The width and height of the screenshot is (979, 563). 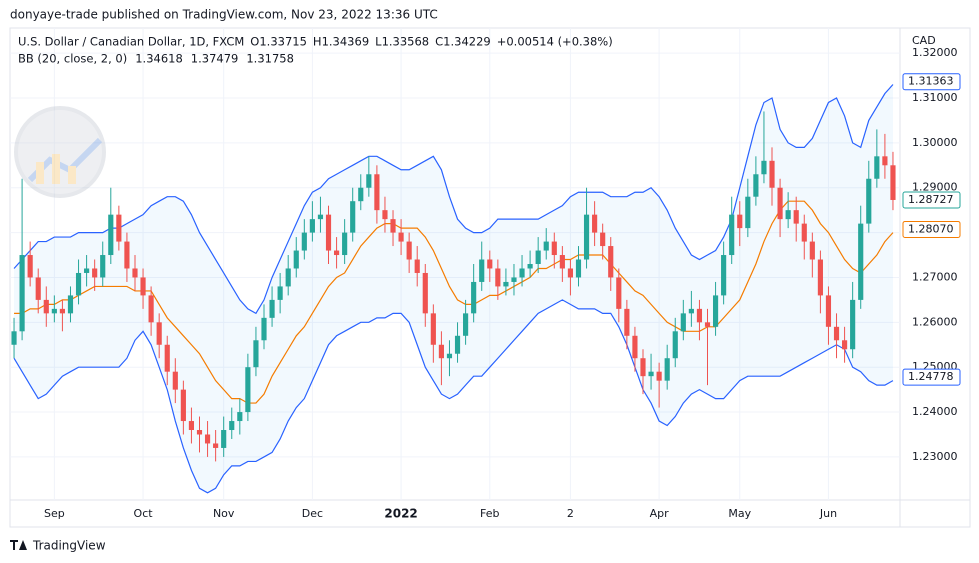 What do you see at coordinates (69, 546) in the screenshot?
I see `footer: TradingView` at bounding box center [69, 546].